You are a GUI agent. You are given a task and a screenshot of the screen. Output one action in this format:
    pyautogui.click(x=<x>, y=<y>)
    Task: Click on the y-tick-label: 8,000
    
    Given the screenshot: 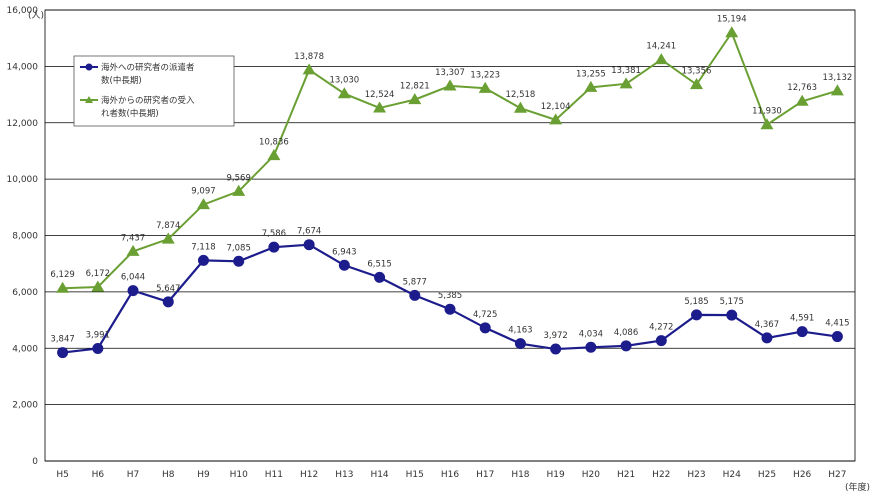 What is the action you would take?
    pyautogui.click(x=25, y=237)
    